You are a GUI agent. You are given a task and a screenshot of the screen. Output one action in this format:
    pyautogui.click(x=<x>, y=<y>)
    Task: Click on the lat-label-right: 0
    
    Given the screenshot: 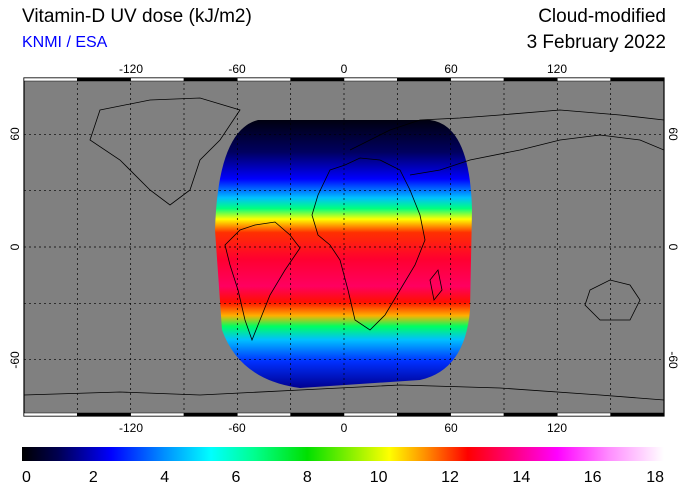 What is the action you would take?
    pyautogui.click(x=673, y=247)
    